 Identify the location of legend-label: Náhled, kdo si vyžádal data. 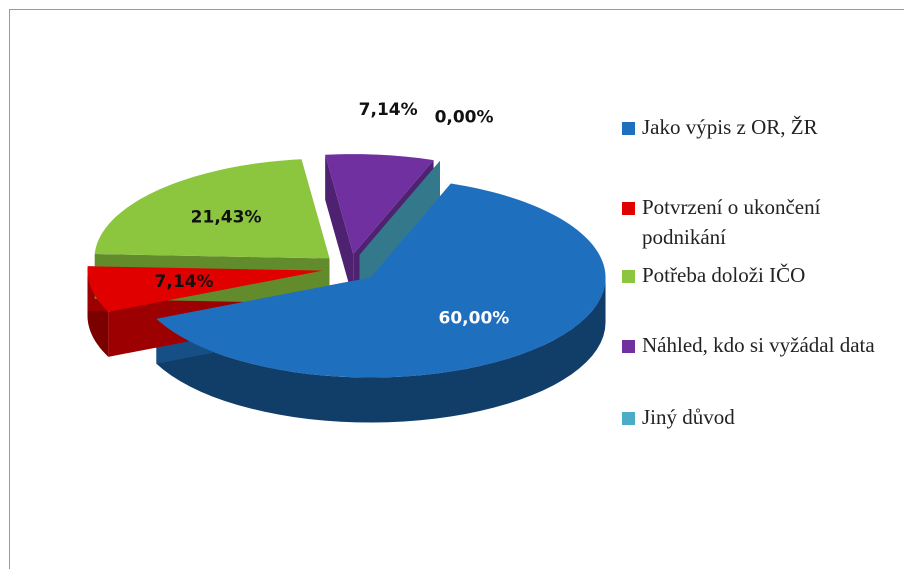
(758, 345).